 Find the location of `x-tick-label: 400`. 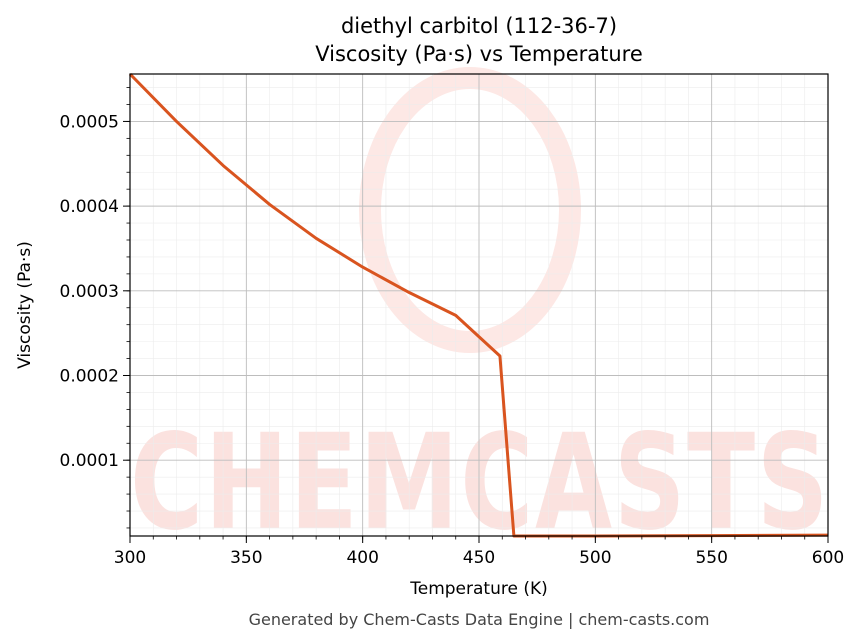

x-tick-label: 400 is located at coordinates (362, 558).